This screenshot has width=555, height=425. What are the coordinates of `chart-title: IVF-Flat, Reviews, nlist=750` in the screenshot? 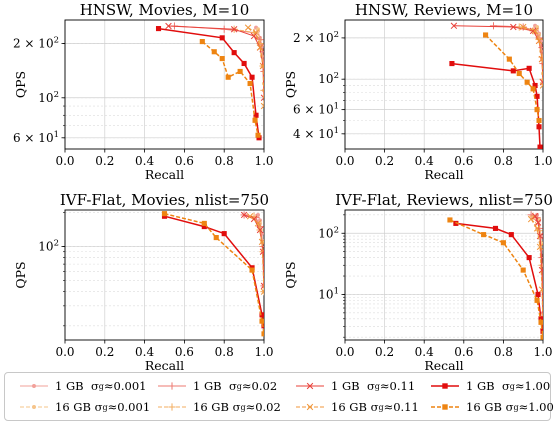 It's located at (444, 200).